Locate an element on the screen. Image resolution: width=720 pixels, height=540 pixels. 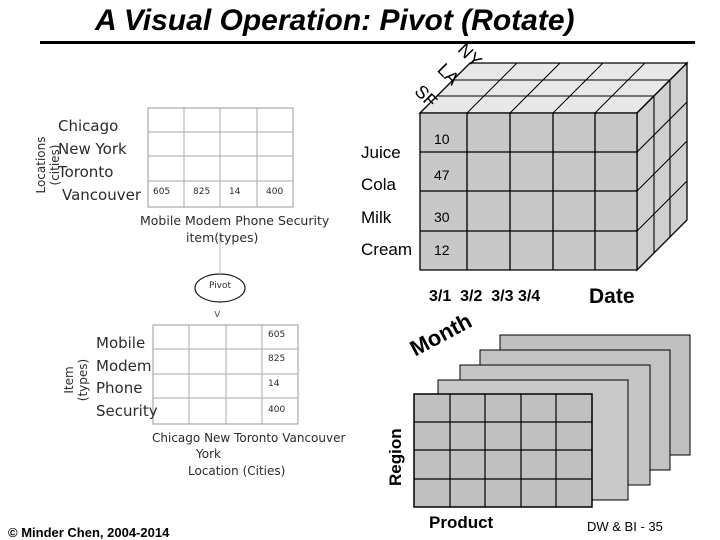
bottom-cell-value: 14 is located at coordinates (274, 384).